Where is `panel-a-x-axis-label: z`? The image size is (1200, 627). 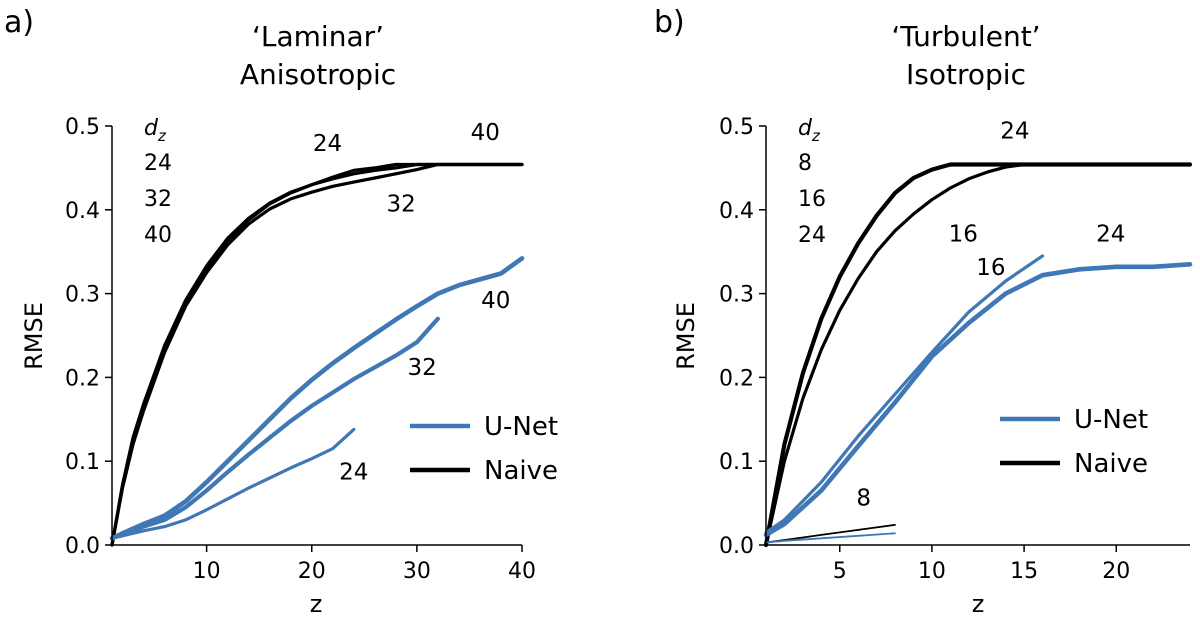
panel-a-x-axis-label: z is located at coordinates (316, 604).